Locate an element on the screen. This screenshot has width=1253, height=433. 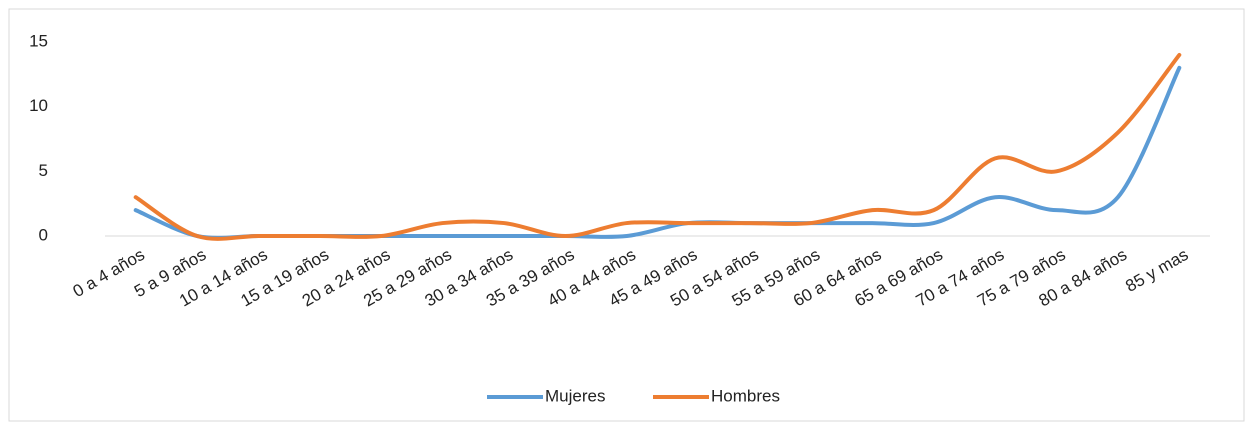
y-tick-label: 15 is located at coordinates (38, 40).